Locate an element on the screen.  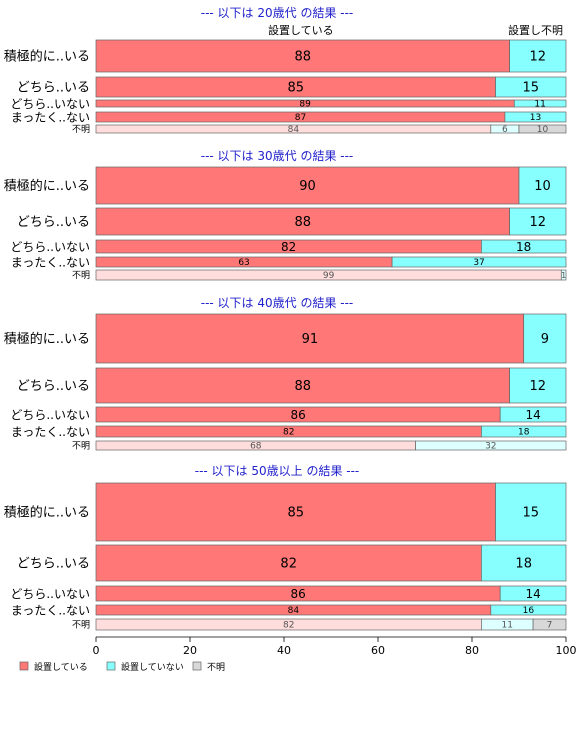
data-label: 91 is located at coordinates (310, 339).